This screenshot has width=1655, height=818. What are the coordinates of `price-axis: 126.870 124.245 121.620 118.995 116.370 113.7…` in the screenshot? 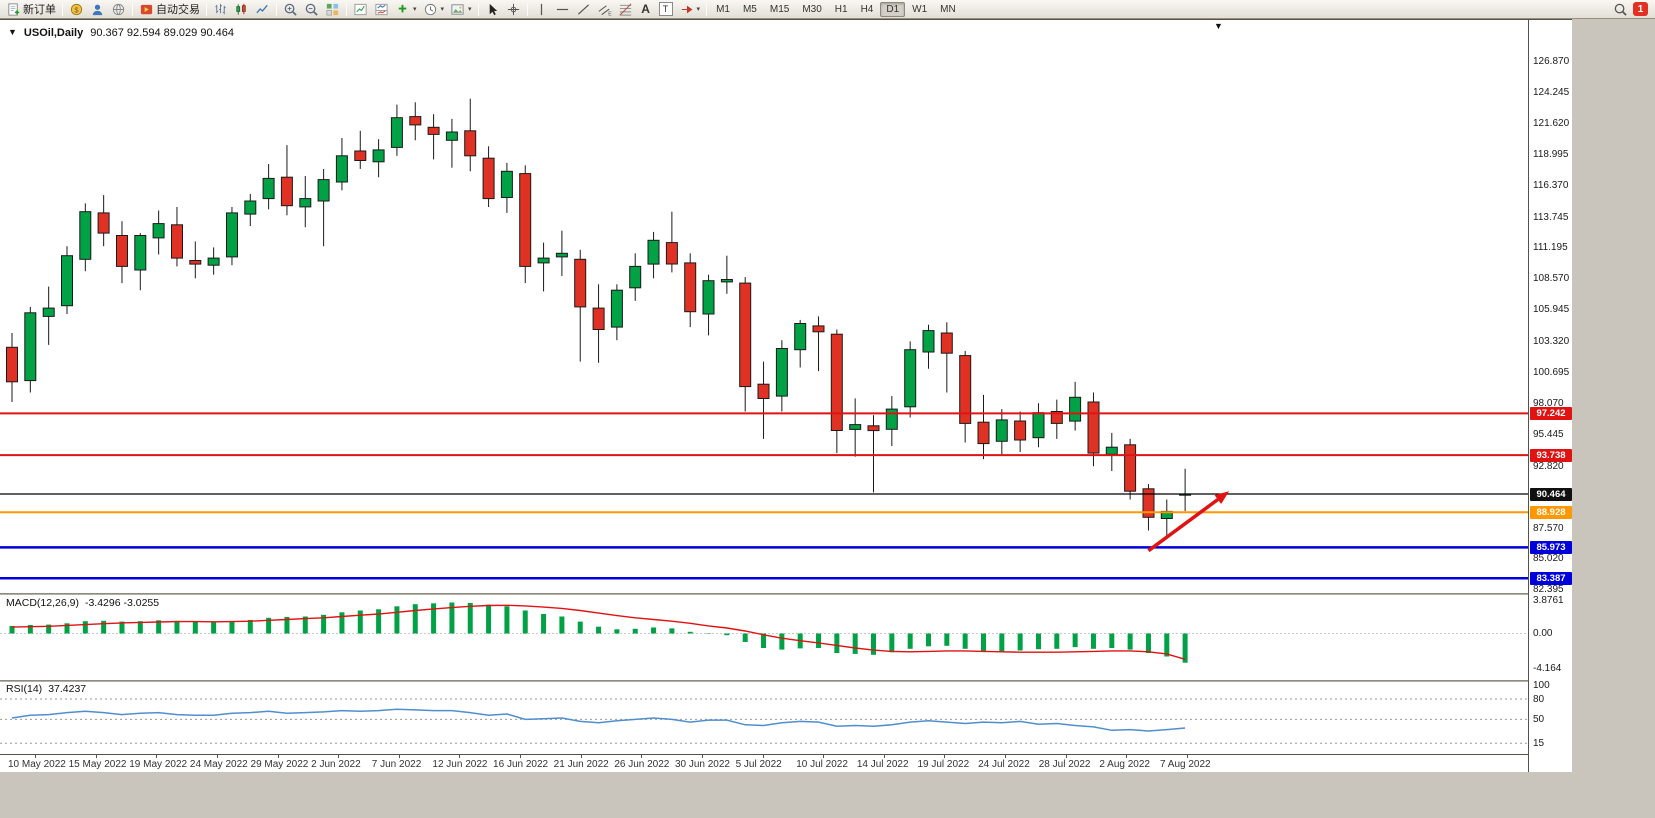 It's located at (1550, 396).